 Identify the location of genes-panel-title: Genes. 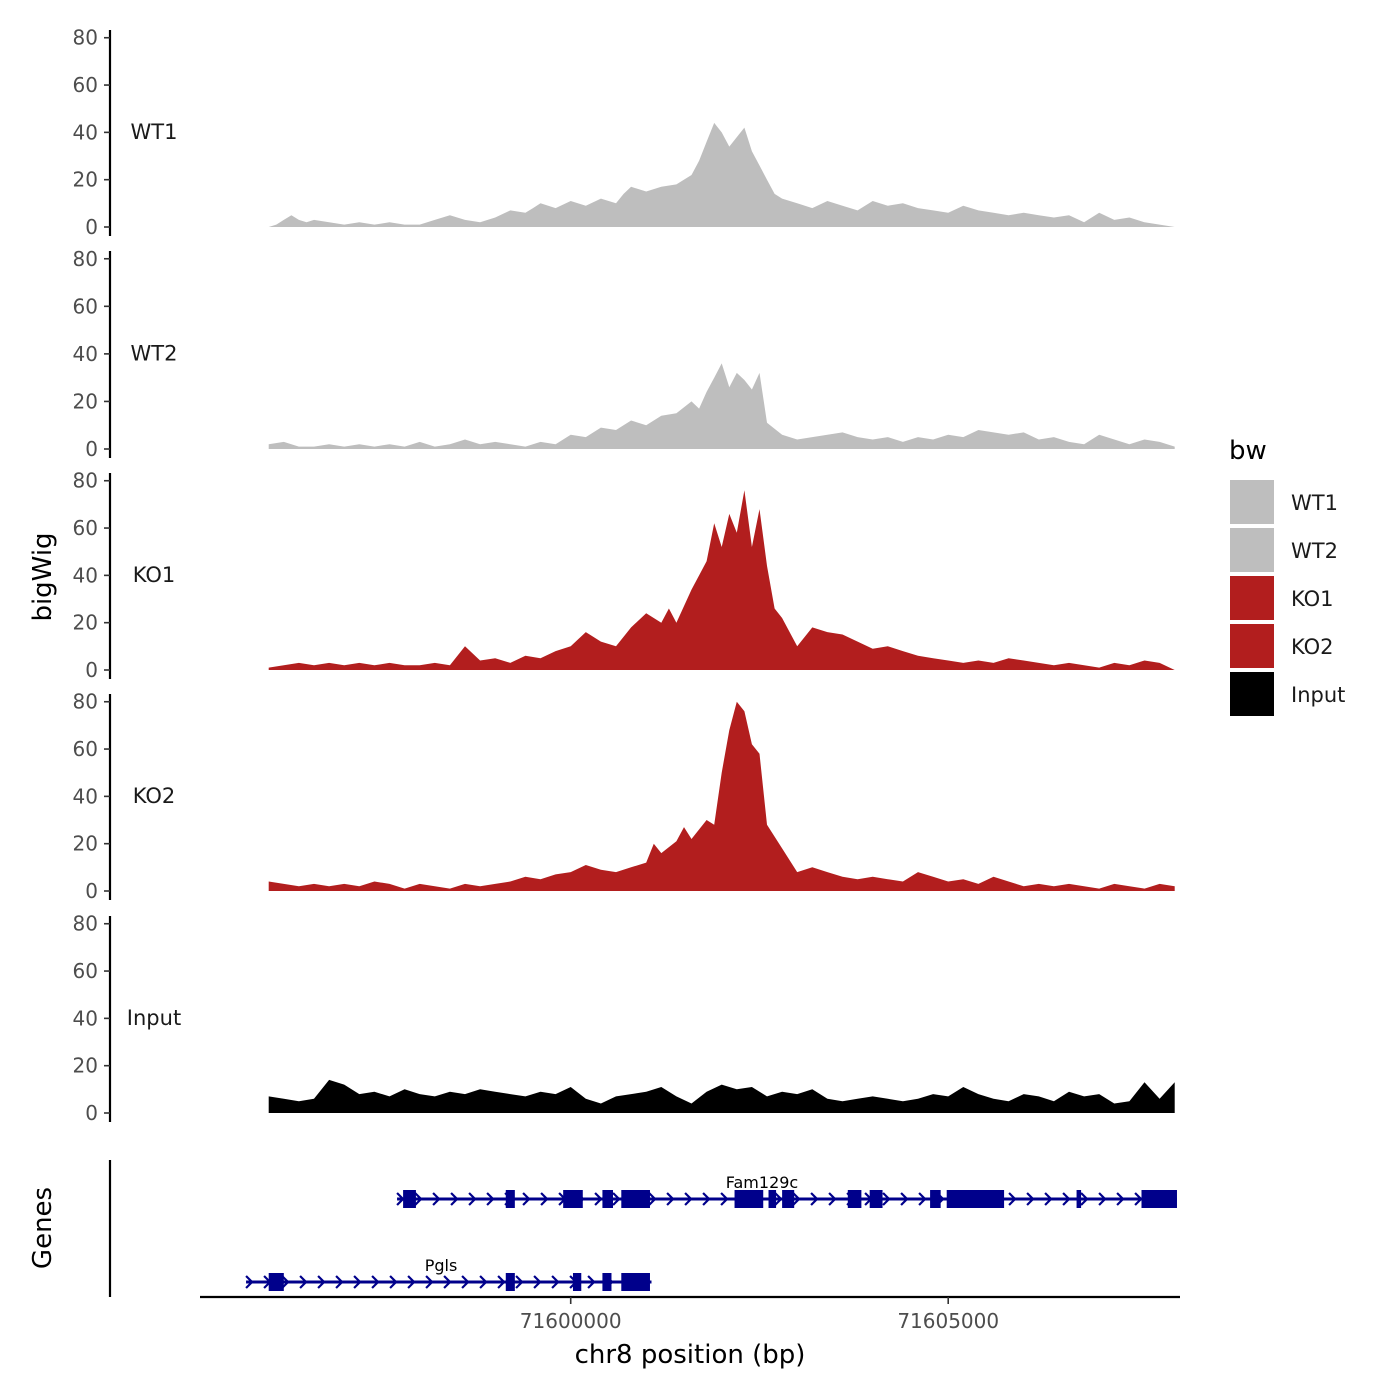
(43, 1228).